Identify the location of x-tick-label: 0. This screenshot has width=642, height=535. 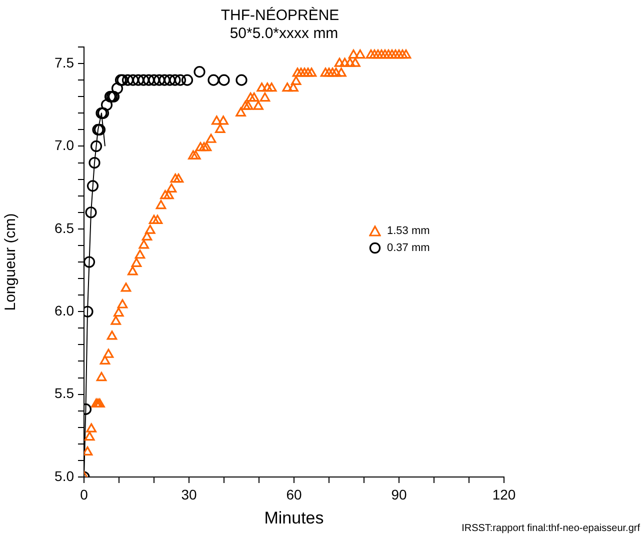
(84, 494).